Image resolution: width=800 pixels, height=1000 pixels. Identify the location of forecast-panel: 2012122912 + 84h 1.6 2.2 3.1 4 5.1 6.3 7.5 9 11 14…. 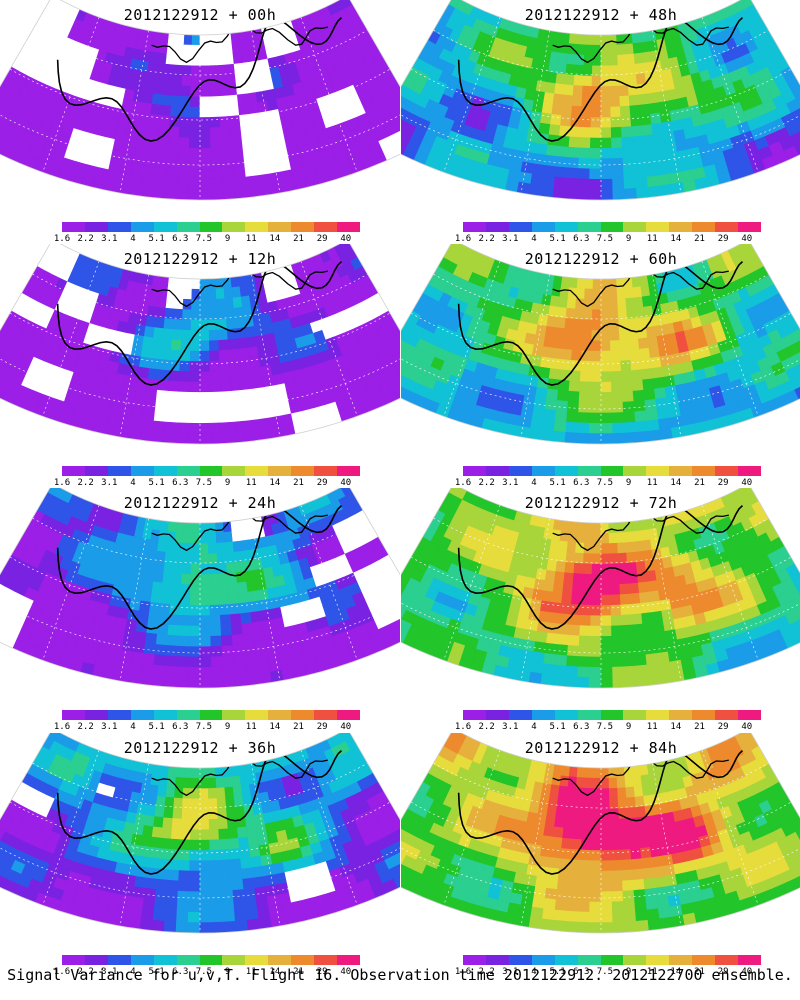
(600, 856).